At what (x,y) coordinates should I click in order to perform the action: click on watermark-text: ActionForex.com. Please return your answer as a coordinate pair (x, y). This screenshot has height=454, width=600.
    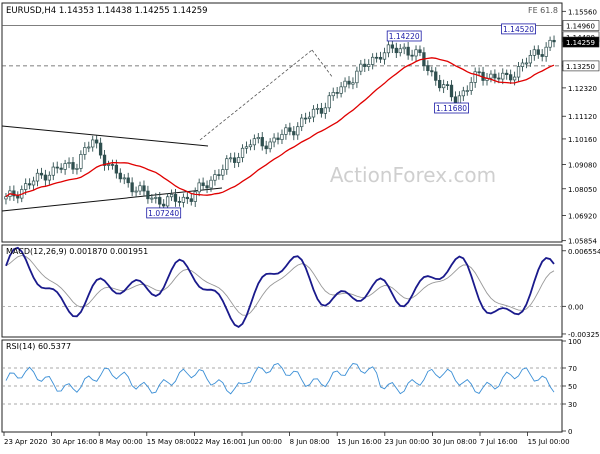
    Looking at the image, I should click on (413, 175).